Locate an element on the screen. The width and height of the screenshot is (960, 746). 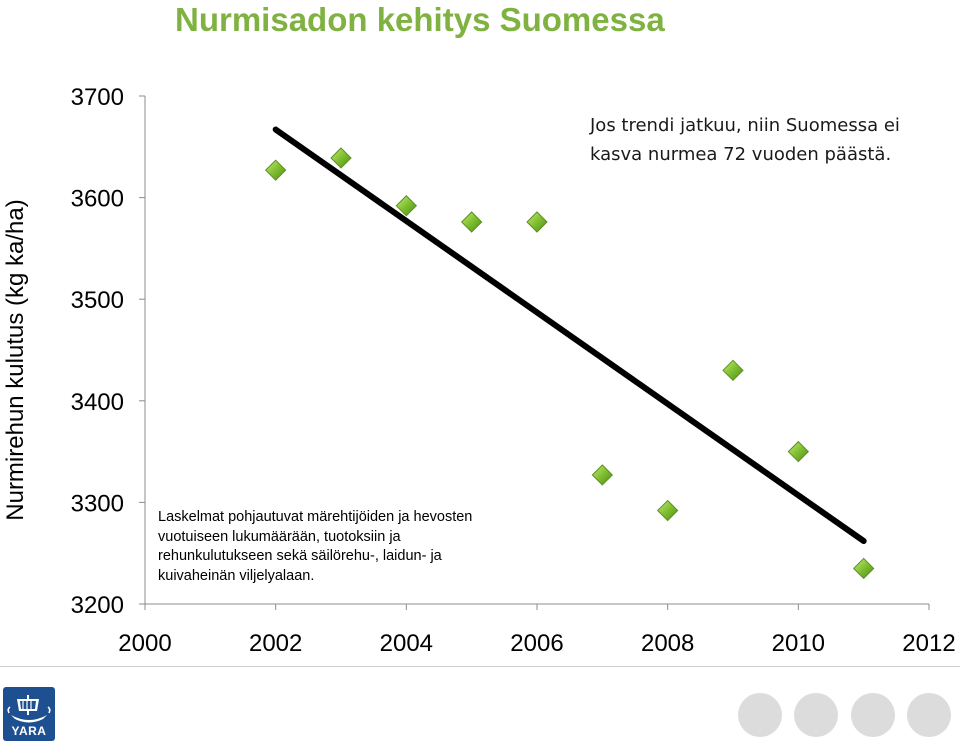
x-tick-label: 2004 is located at coordinates (406, 643).